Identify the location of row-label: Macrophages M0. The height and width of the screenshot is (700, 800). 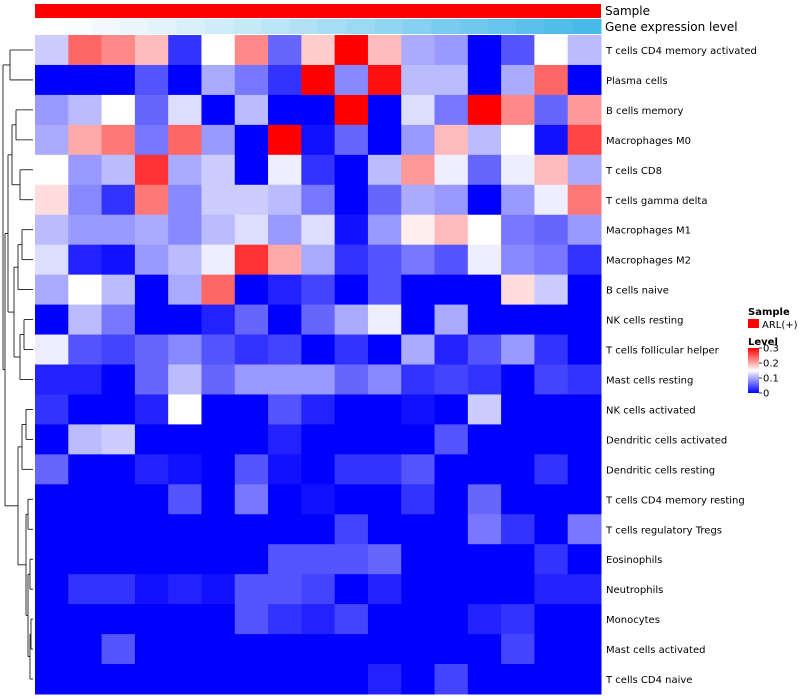
(648, 141).